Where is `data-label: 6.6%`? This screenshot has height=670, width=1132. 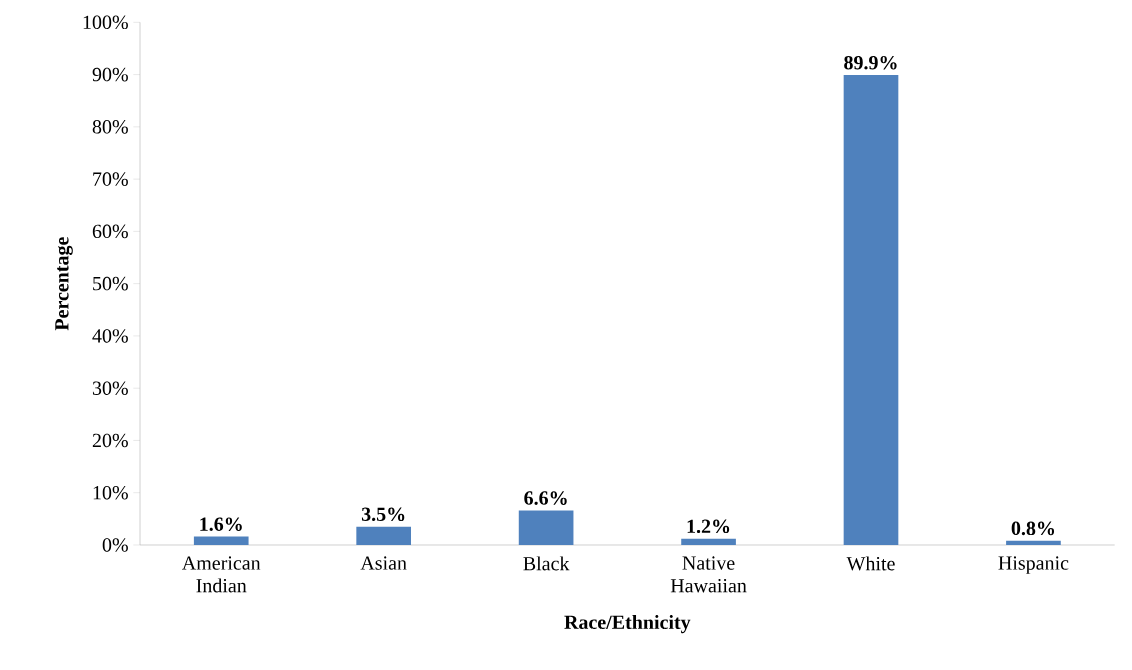
data-label: 6.6% is located at coordinates (545, 498).